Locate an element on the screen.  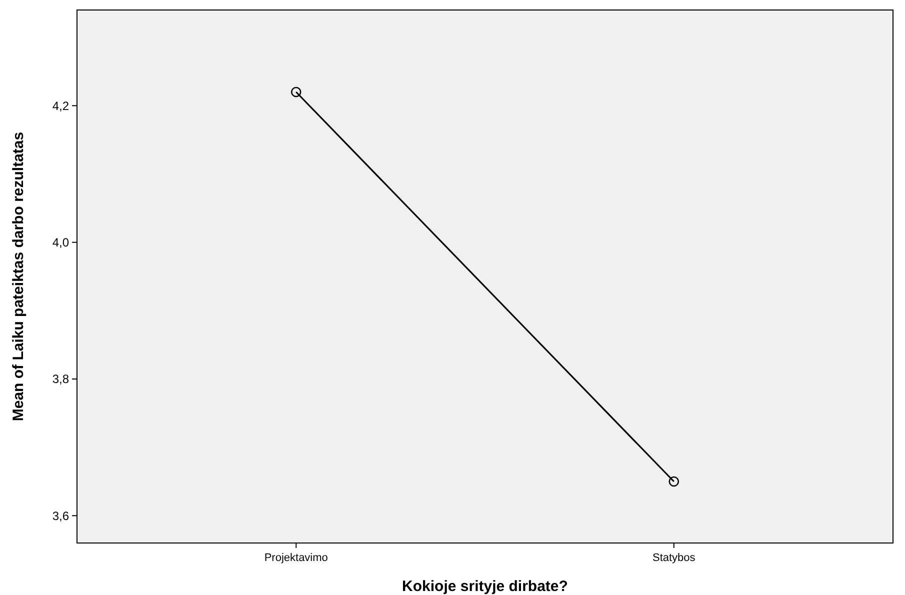
y-tick-label: 3,8 is located at coordinates (61, 379).